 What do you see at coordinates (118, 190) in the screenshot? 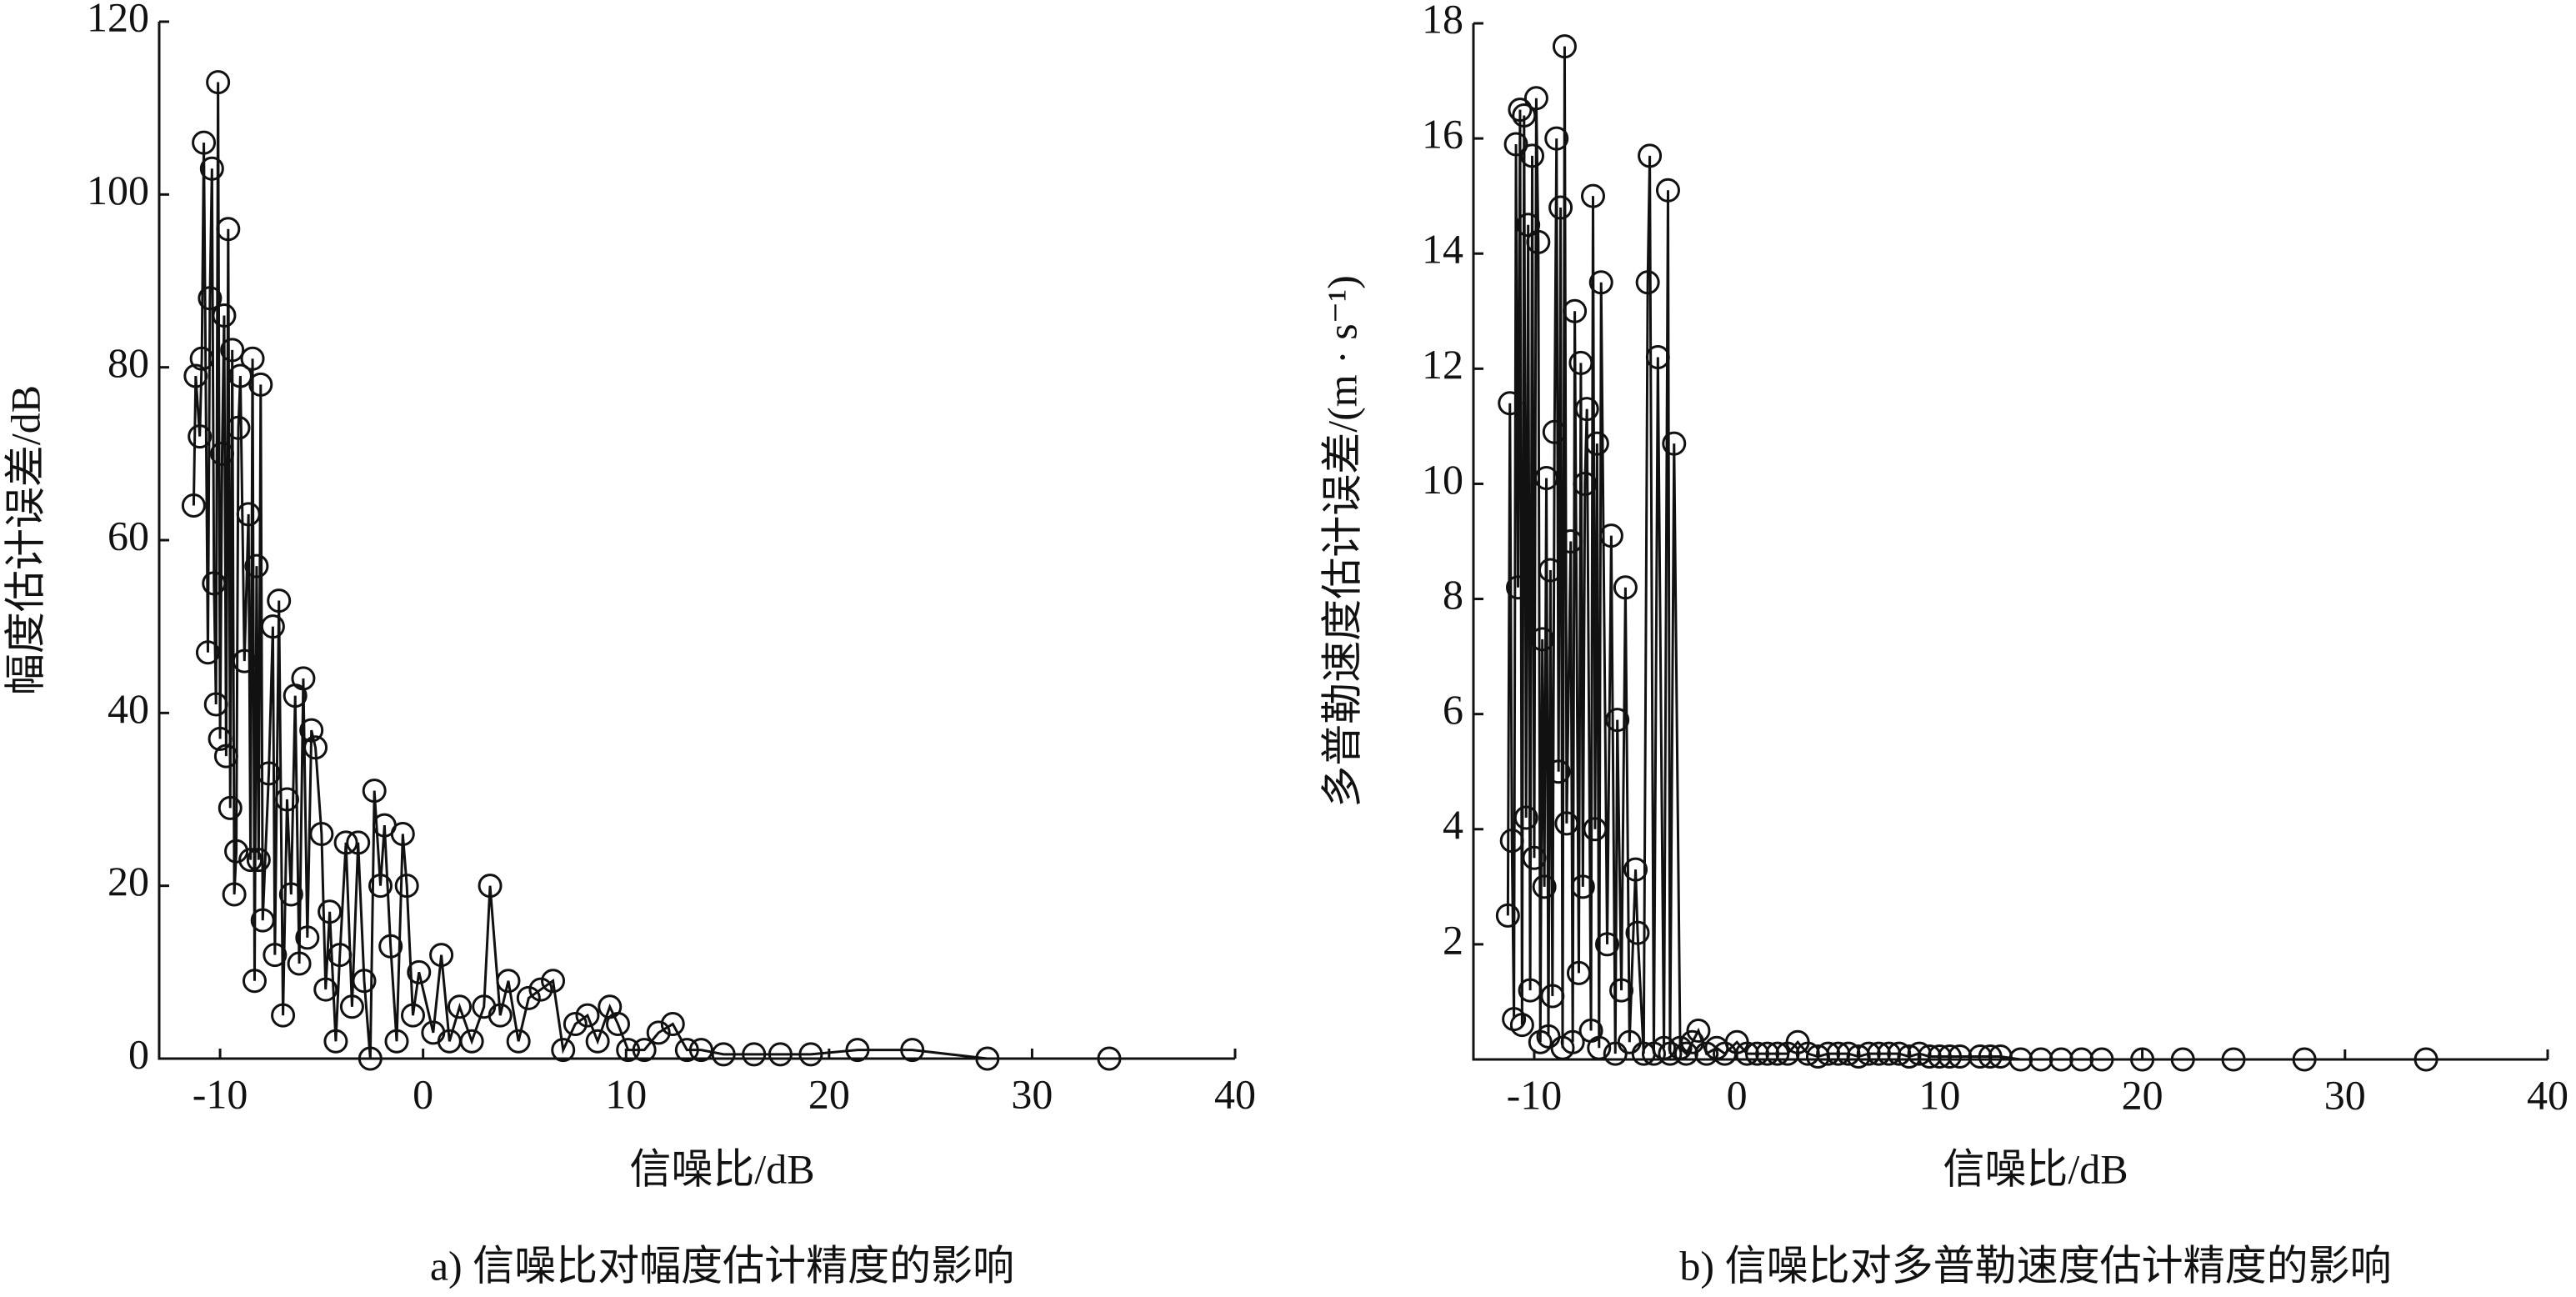
I see `y-tick-label: 100` at bounding box center [118, 190].